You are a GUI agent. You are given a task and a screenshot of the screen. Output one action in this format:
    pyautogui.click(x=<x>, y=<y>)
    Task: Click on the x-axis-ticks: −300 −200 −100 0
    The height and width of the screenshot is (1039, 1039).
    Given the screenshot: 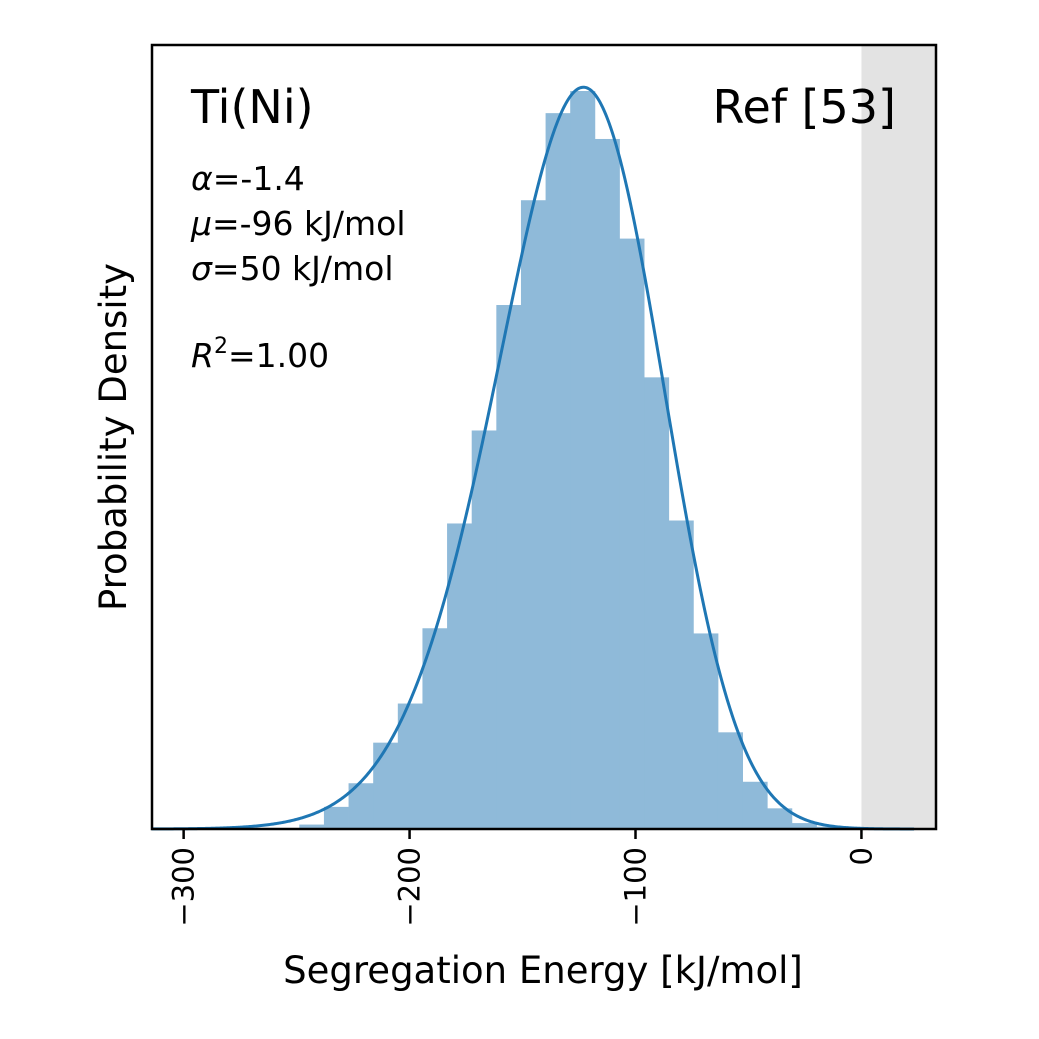 What is the action you would take?
    pyautogui.click(x=522, y=878)
    